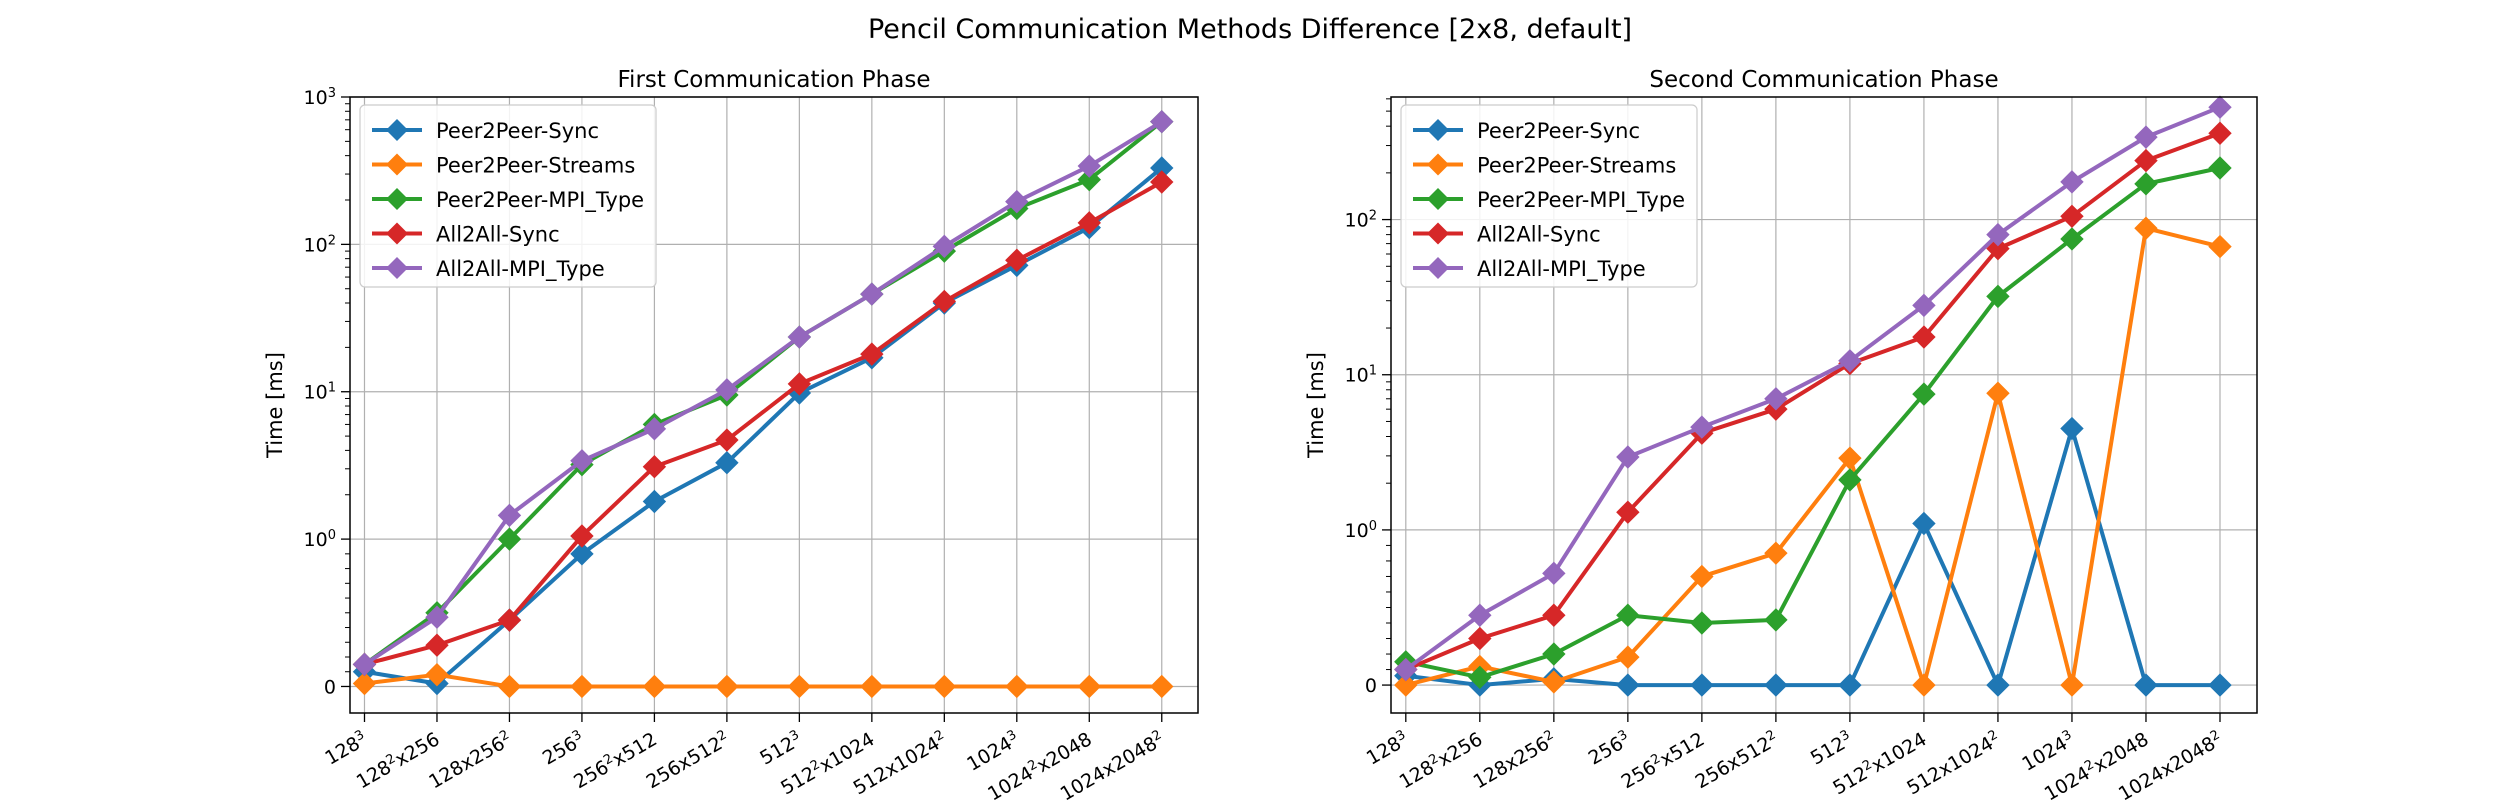 The width and height of the screenshot is (2500, 800). I want to click on y-tick-label: 100, so click(320, 539).